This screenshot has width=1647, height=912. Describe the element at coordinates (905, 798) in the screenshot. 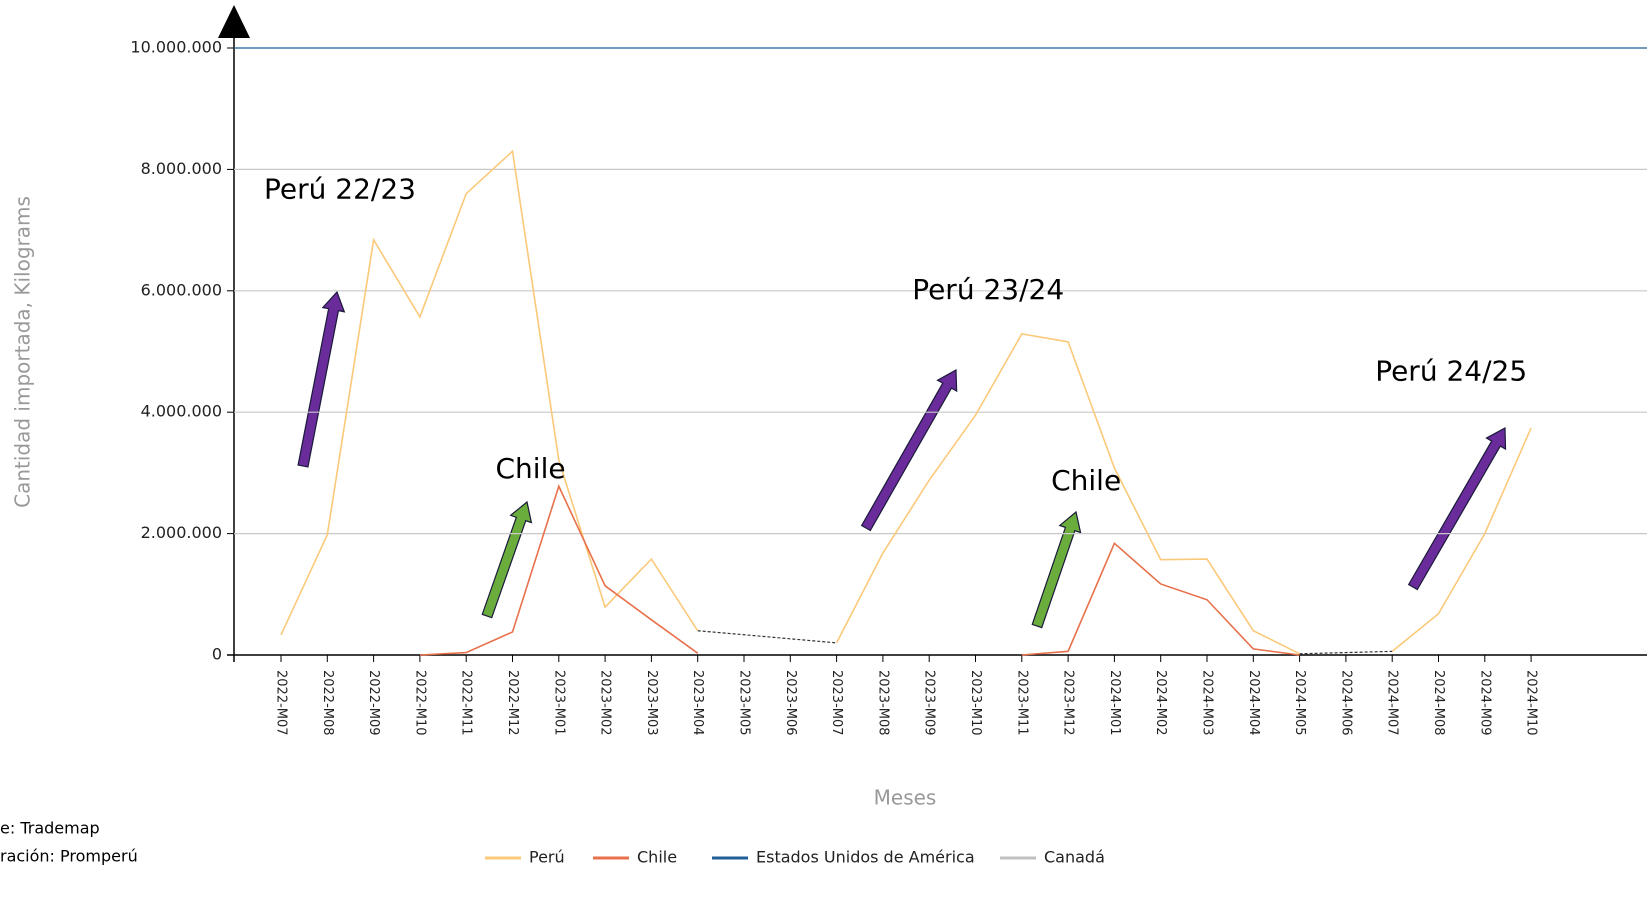

I see `x-axis-label: Meses` at that location.